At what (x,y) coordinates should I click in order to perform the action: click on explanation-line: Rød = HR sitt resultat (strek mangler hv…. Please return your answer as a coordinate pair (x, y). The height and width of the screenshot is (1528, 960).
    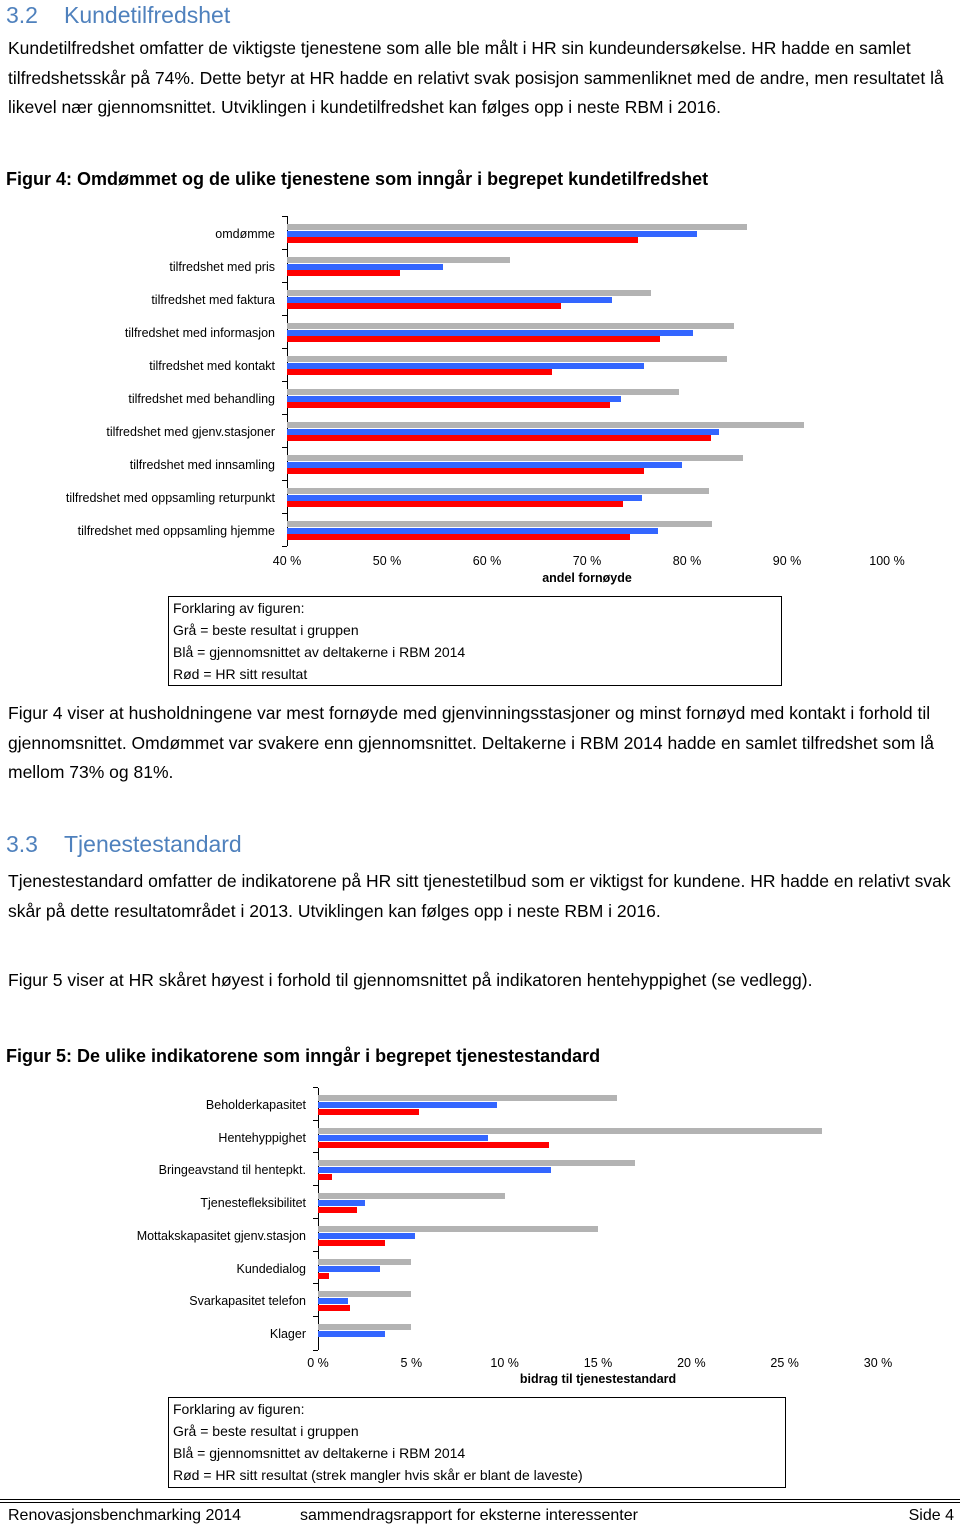
    Looking at the image, I should click on (378, 1475).